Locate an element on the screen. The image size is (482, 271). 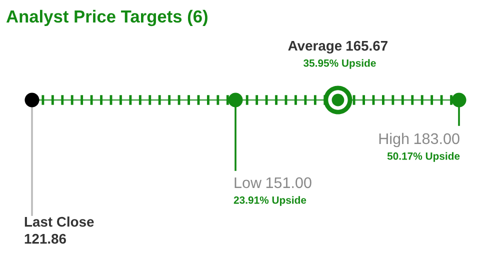
data-label: 151.00 is located at coordinates (289, 182).